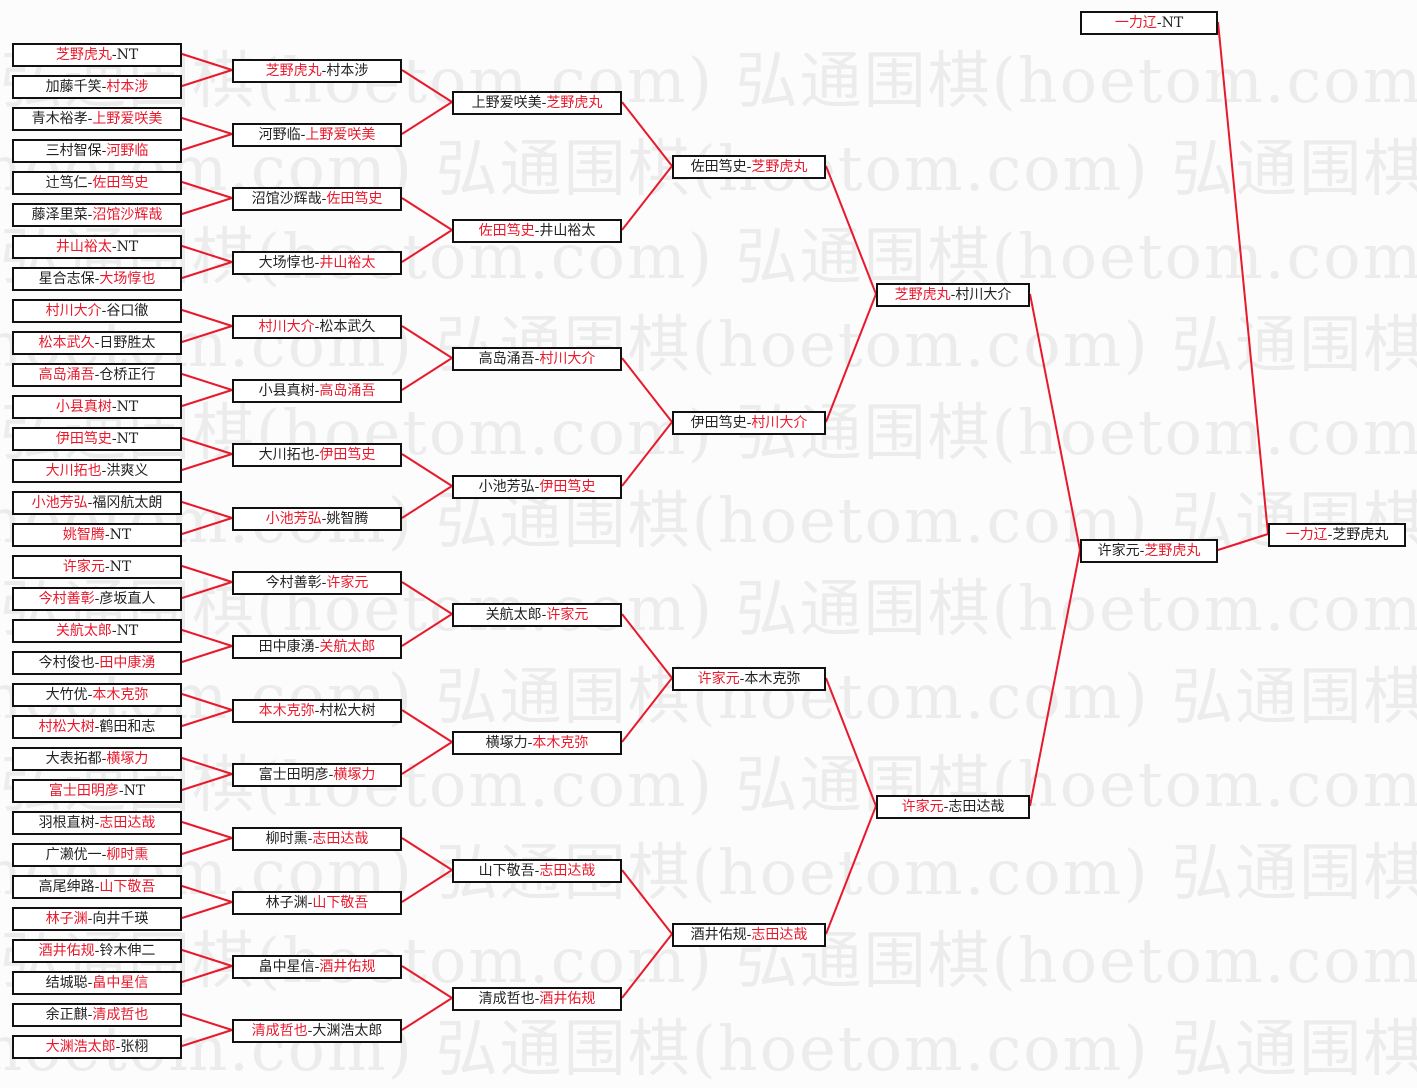 The width and height of the screenshot is (1417, 1088). Describe the element at coordinates (279, 1031) in the screenshot. I see `player-name: 清成哲也` at that location.